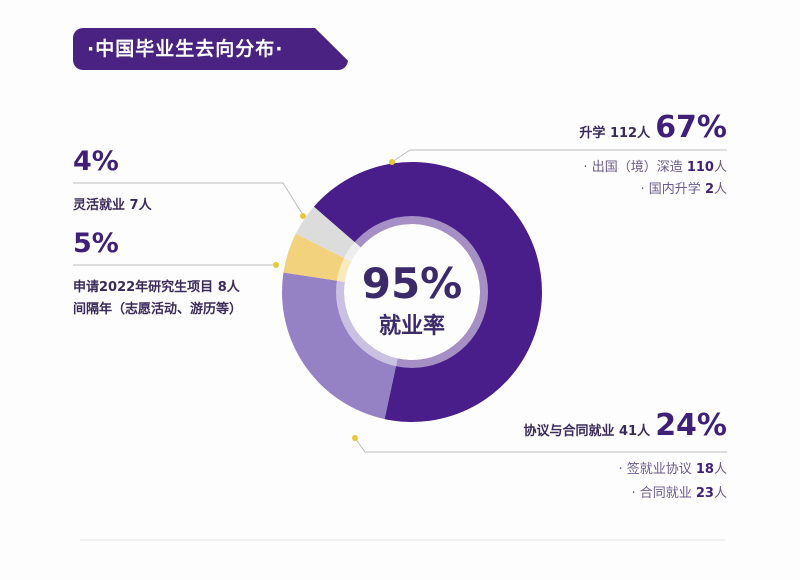  What do you see at coordinates (691, 425) in the screenshot?
I see `employment-pct: 24%` at bounding box center [691, 425].